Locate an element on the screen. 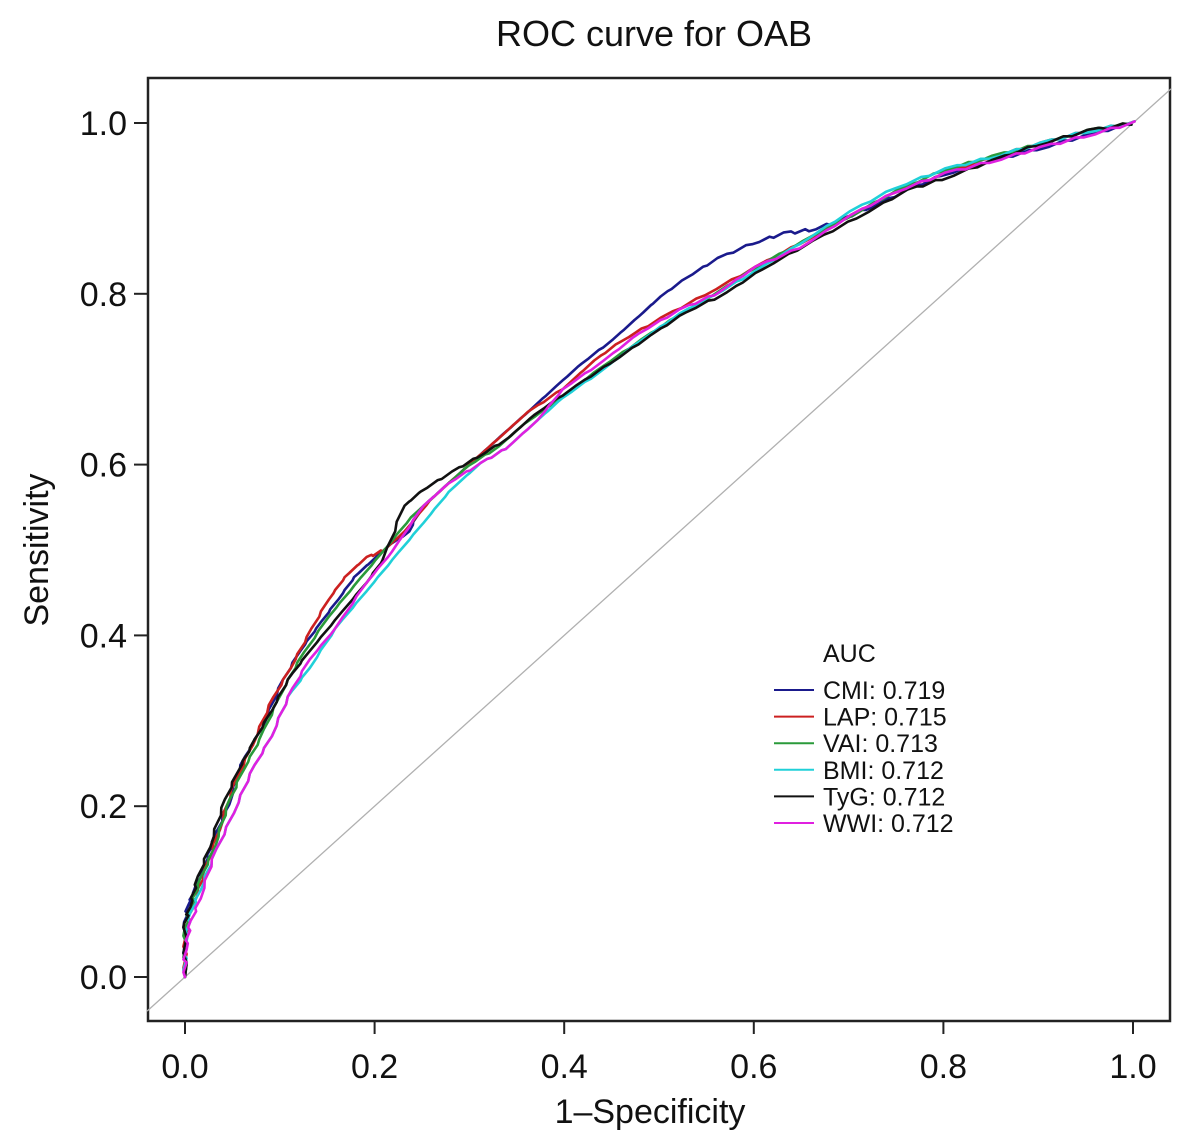 The height and width of the screenshot is (1145, 1200). x-tick-label: 0.6 is located at coordinates (753, 1067).